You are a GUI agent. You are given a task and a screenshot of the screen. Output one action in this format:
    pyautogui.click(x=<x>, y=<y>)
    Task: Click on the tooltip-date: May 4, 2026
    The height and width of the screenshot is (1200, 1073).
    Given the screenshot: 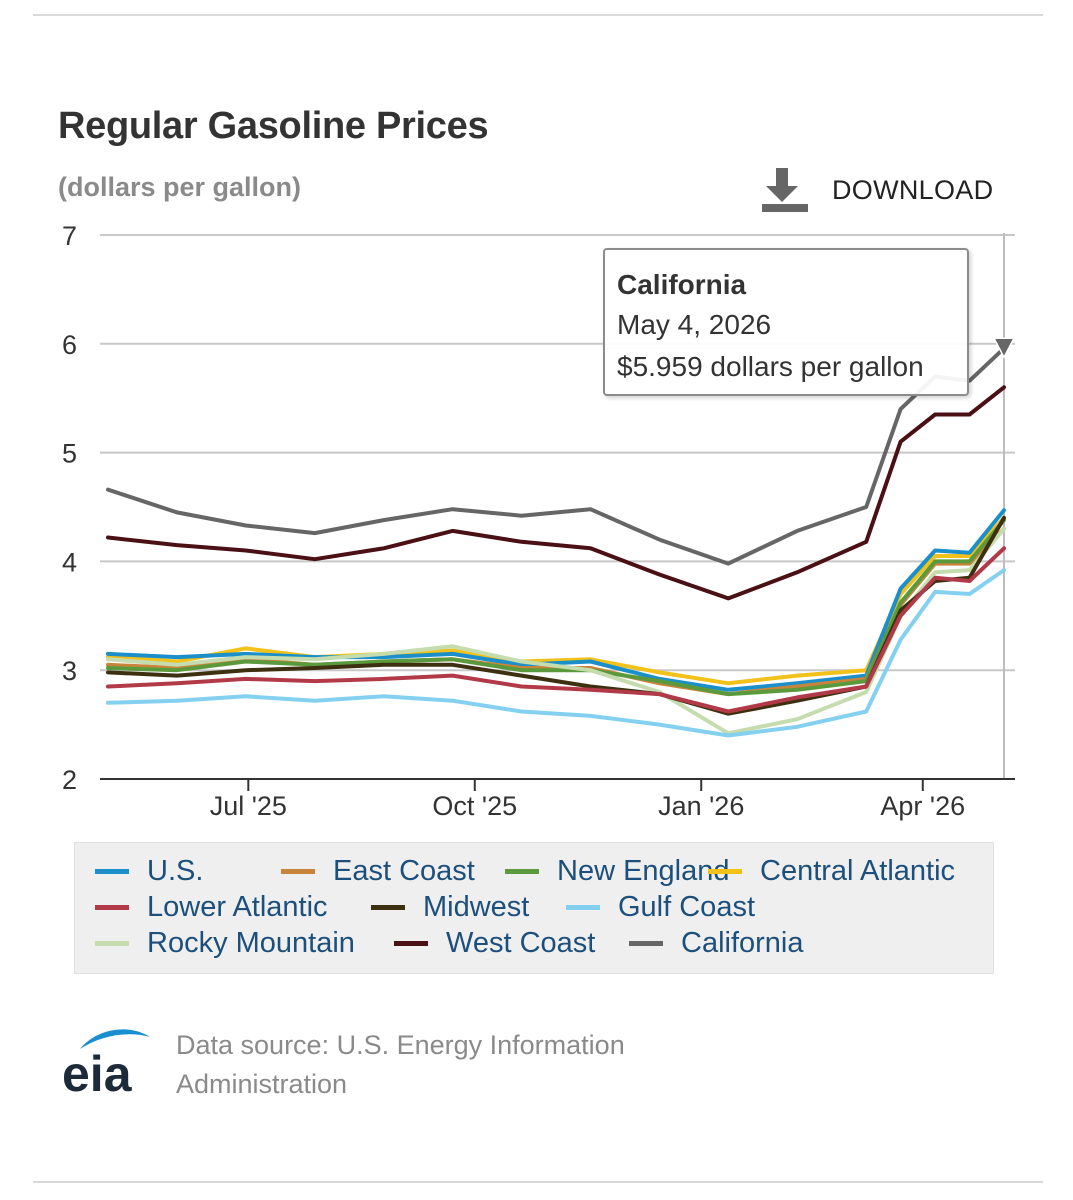 What is the action you would take?
    pyautogui.click(x=694, y=324)
    